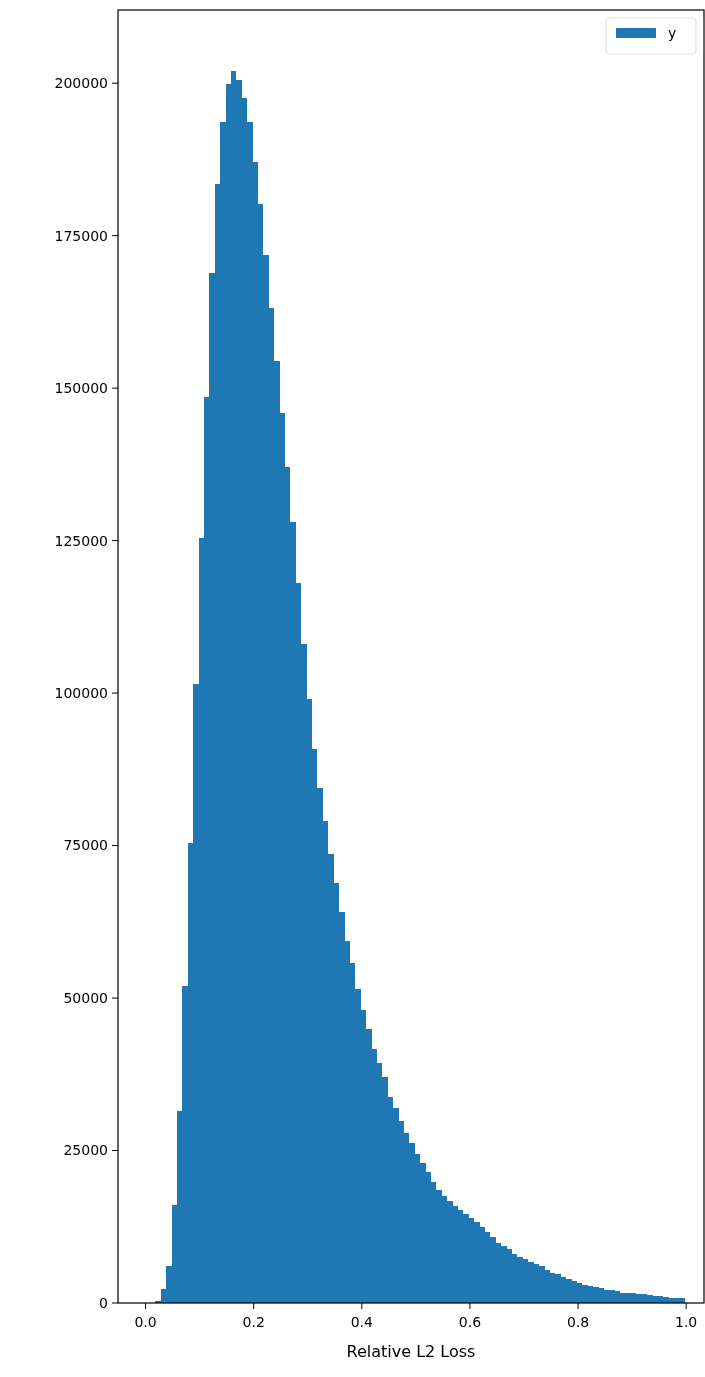 Image resolution: width=705 pixels, height=1377 pixels. What do you see at coordinates (411, 1351) in the screenshot?
I see `x-axis-title: Relative L2 Loss` at bounding box center [411, 1351].